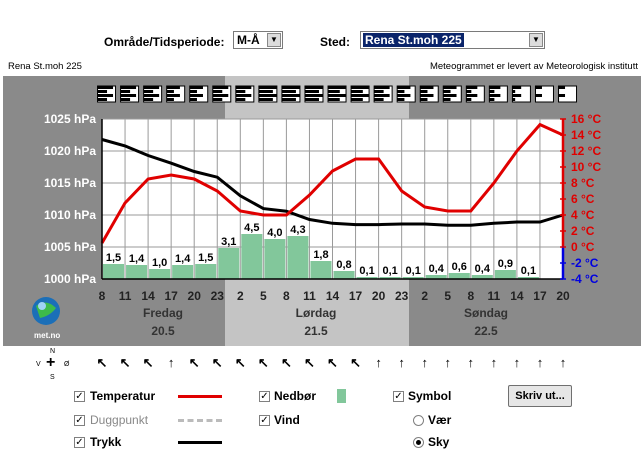  Describe the element at coordinates (505, 264) in the screenshot. I see `precip-label: 0,9` at that location.